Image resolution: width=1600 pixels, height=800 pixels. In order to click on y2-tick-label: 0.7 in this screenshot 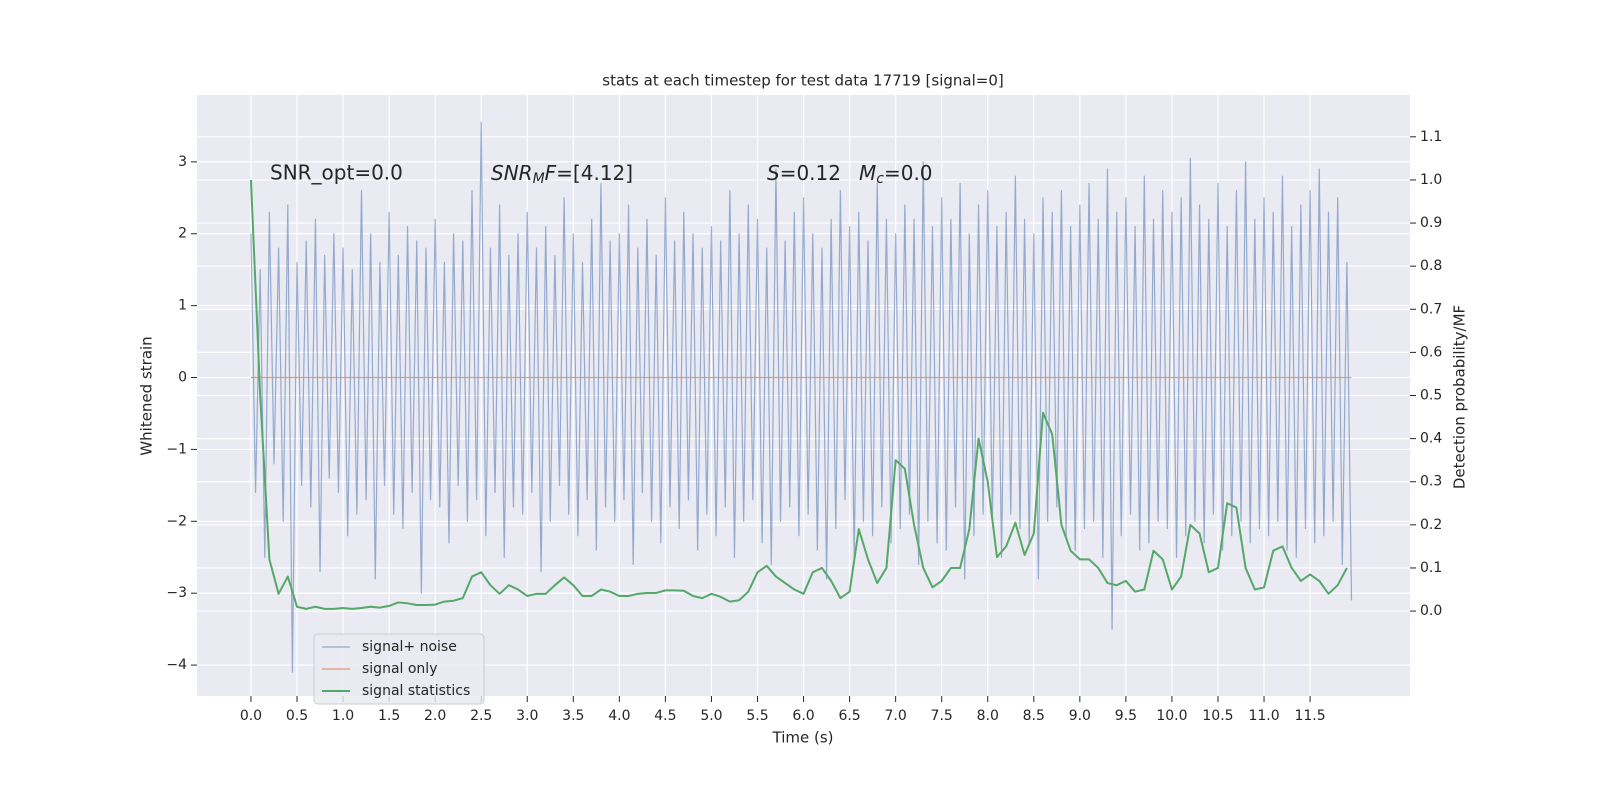, I will do `click(1431, 309)`.